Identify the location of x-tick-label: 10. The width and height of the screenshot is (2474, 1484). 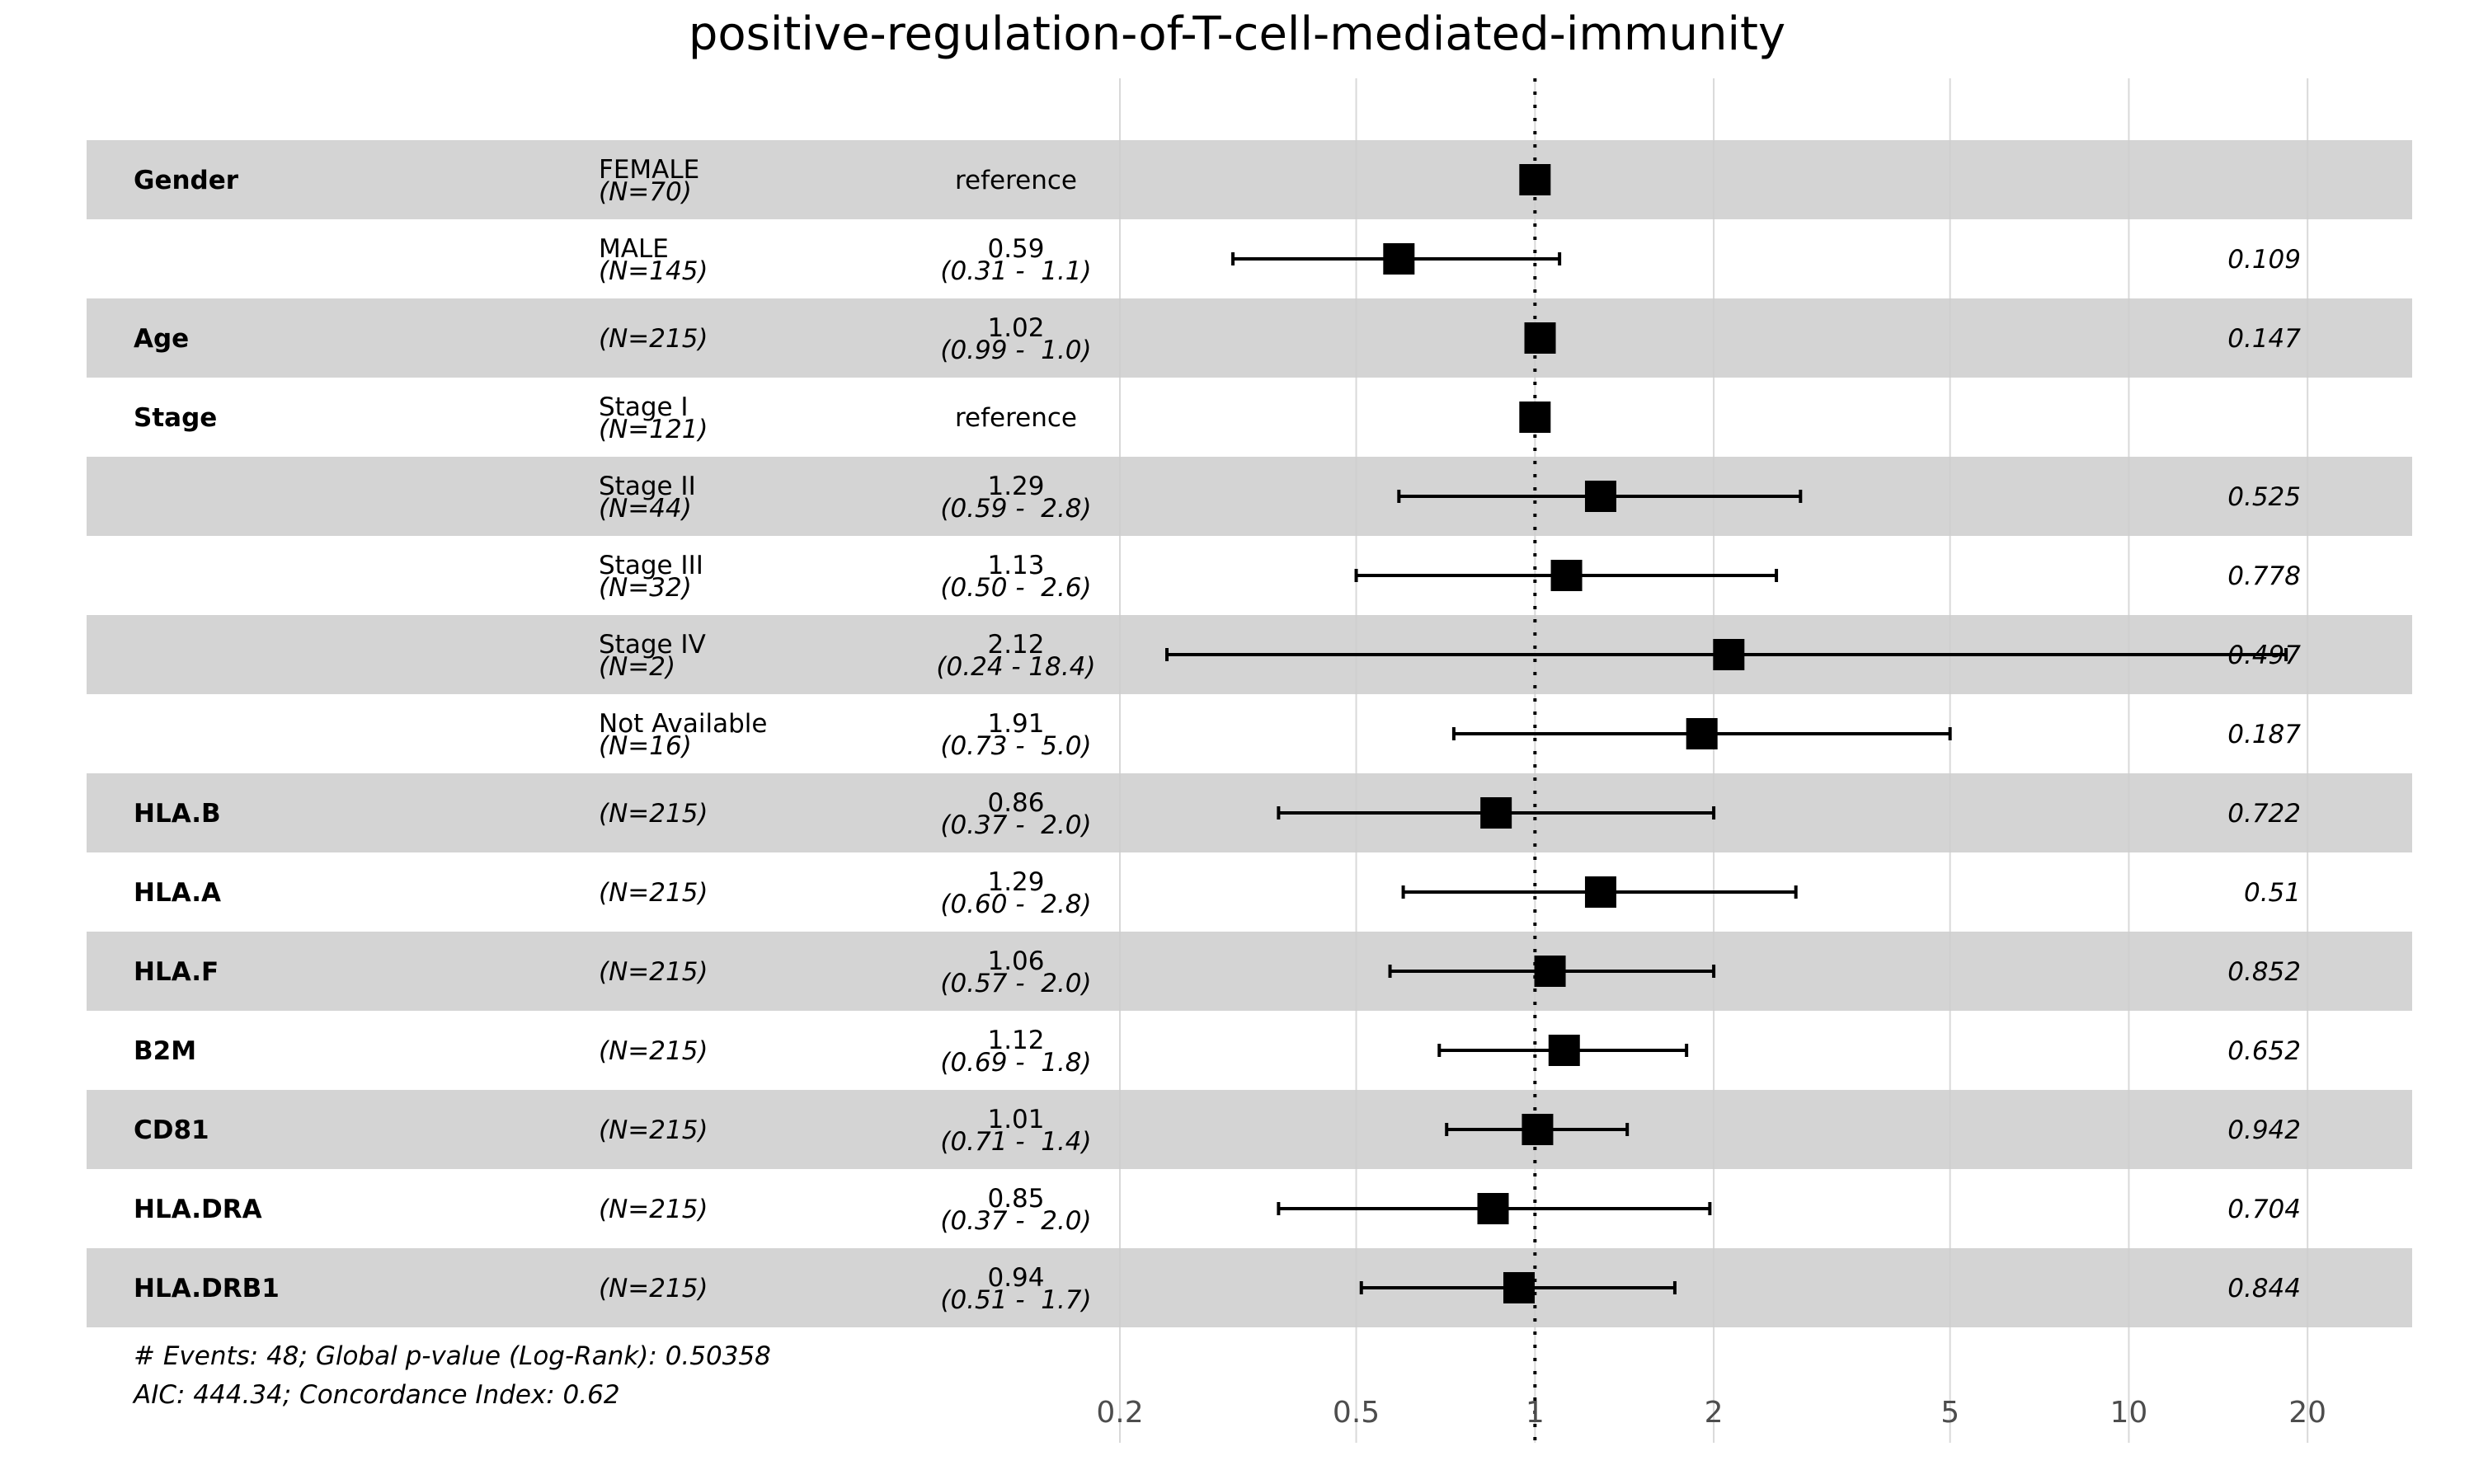
(2129, 1413).